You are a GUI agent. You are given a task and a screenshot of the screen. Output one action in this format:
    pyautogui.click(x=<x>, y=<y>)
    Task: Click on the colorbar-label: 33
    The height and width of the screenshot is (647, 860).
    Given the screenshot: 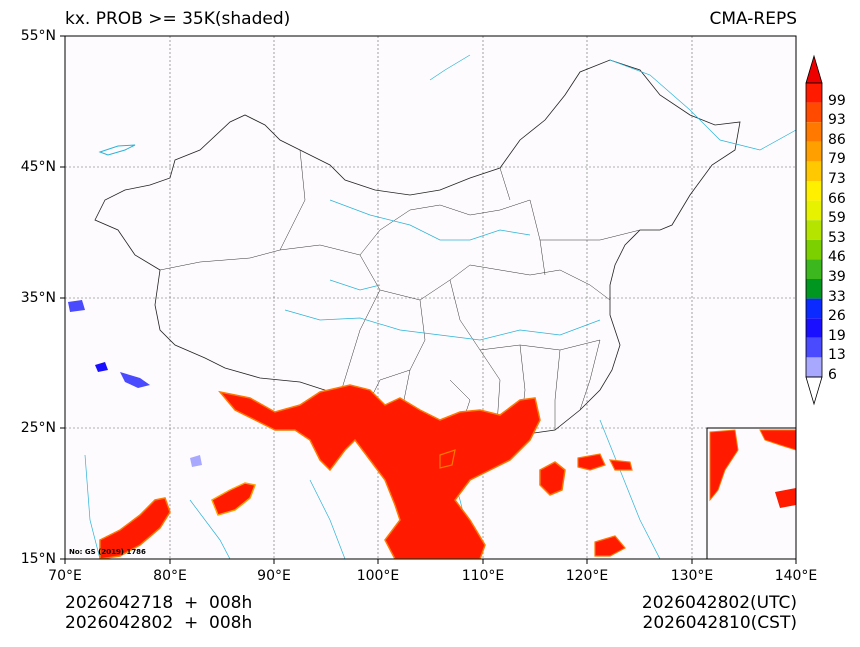 What is the action you would take?
    pyautogui.click(x=837, y=296)
    